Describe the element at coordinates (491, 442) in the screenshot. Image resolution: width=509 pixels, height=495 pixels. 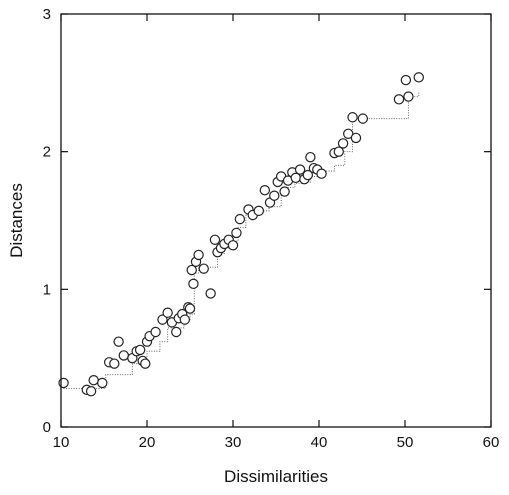
I see `x-tick-label: 60` at that location.